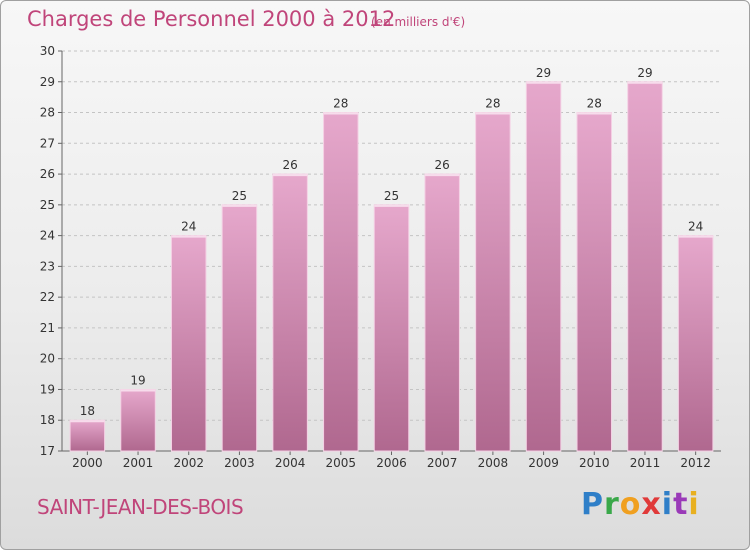  I want to click on bar-2000, so click(87, 435).